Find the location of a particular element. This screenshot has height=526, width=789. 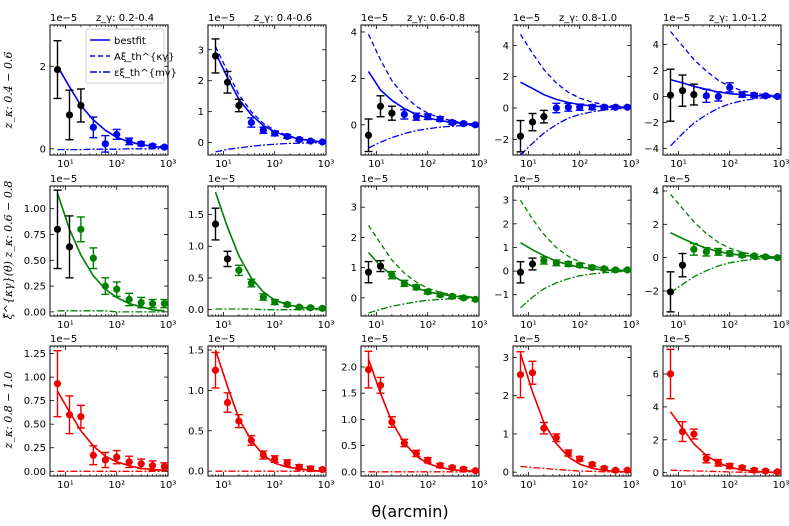

panel-r3-c5: 10¹ 10² 10³ 0 2 4 6 1e−5 is located at coordinates (721, 412).